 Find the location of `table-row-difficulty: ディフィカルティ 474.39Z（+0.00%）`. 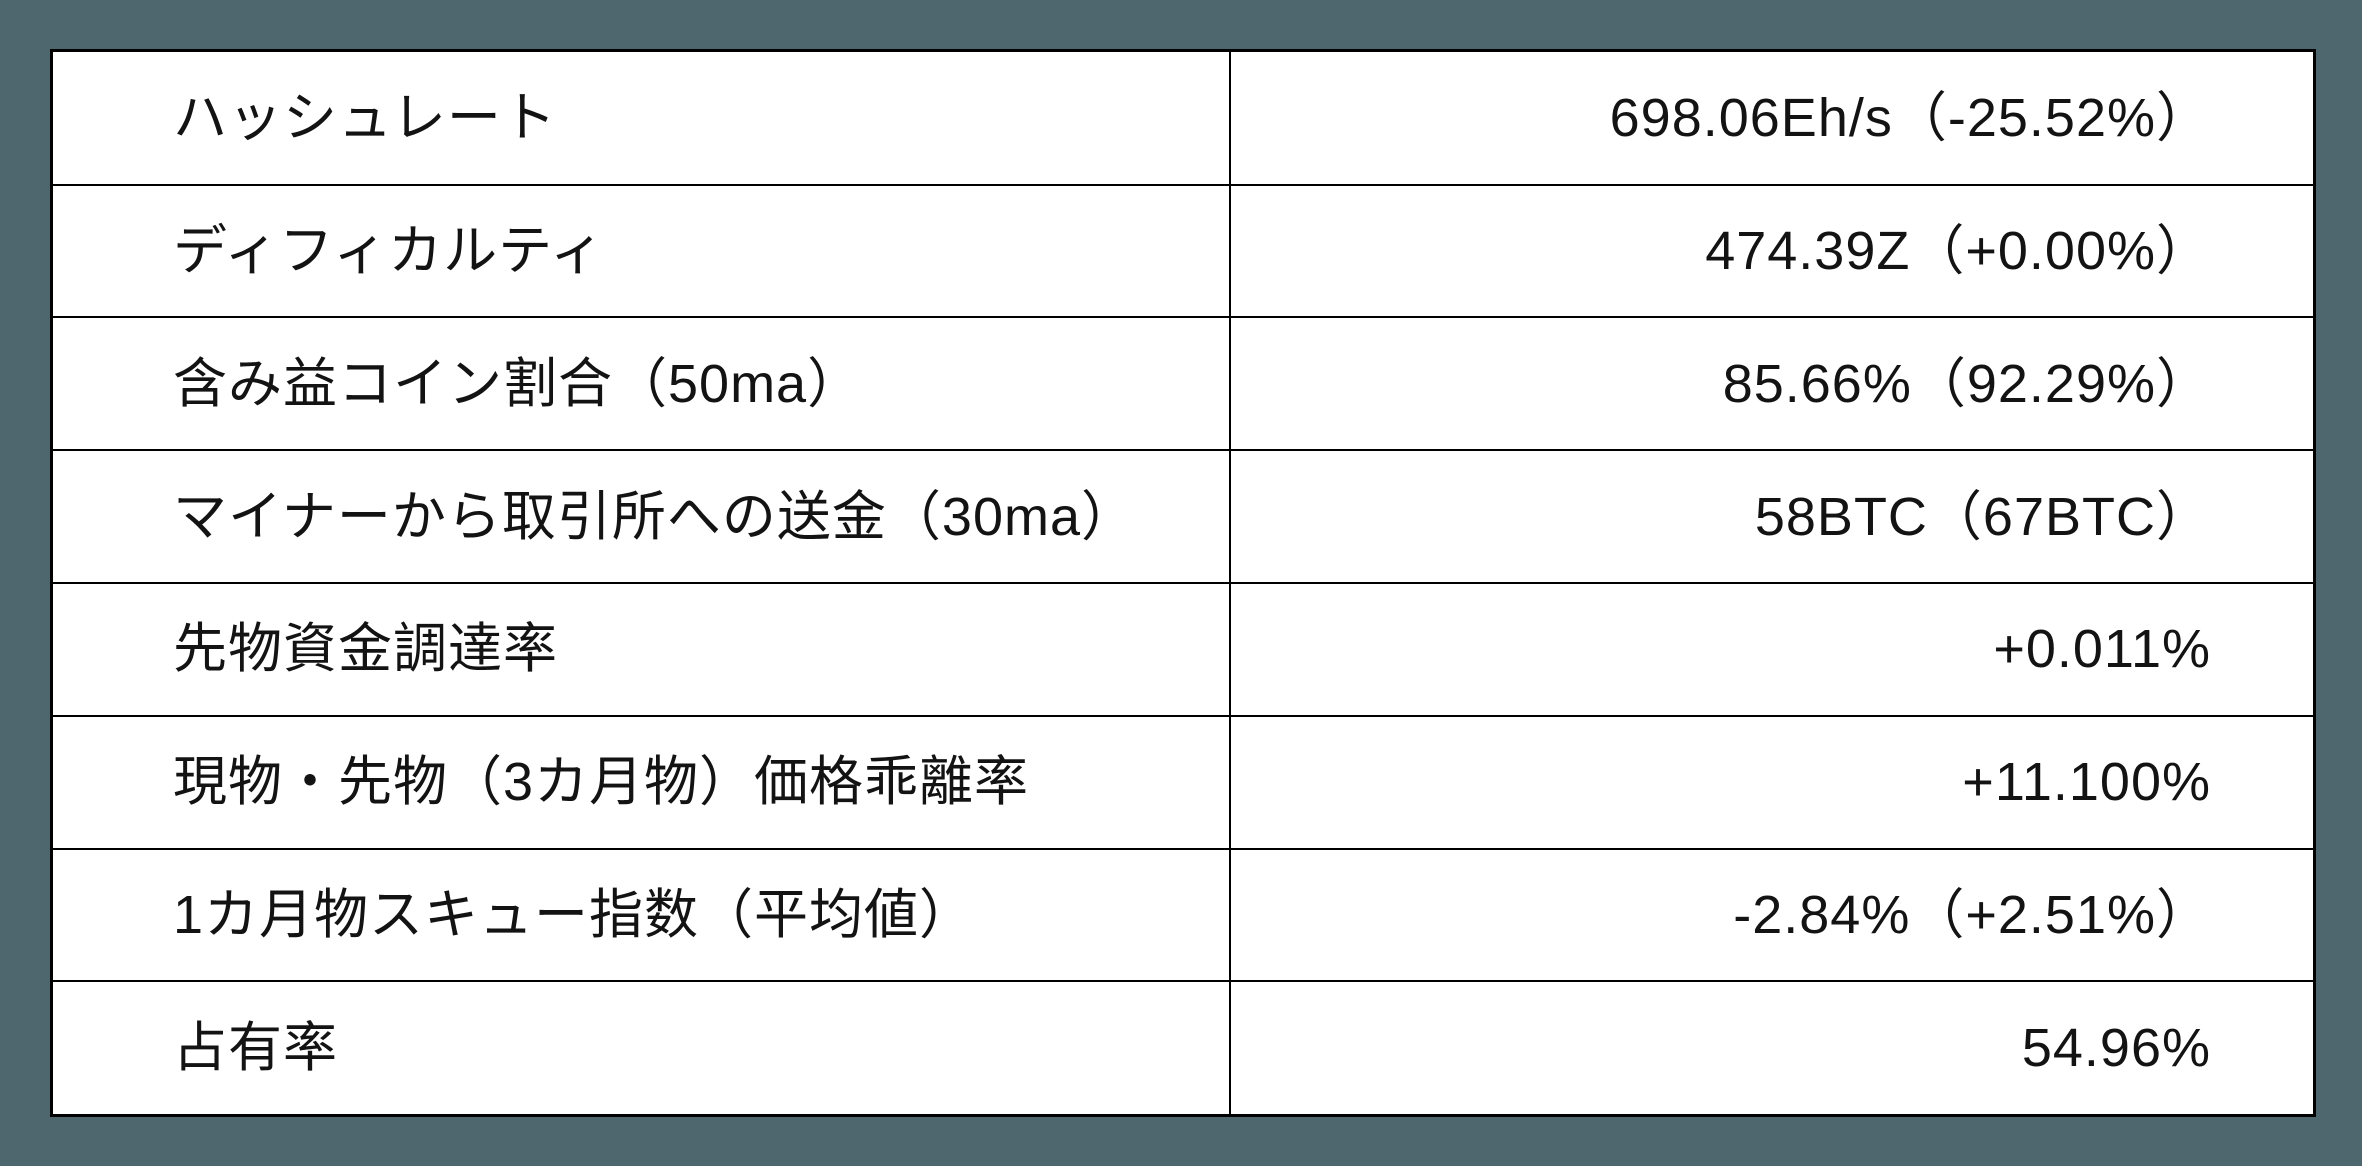

table-row-difficulty: ディフィカルティ 474.39Z（+0.00%） is located at coordinates (1183, 251).